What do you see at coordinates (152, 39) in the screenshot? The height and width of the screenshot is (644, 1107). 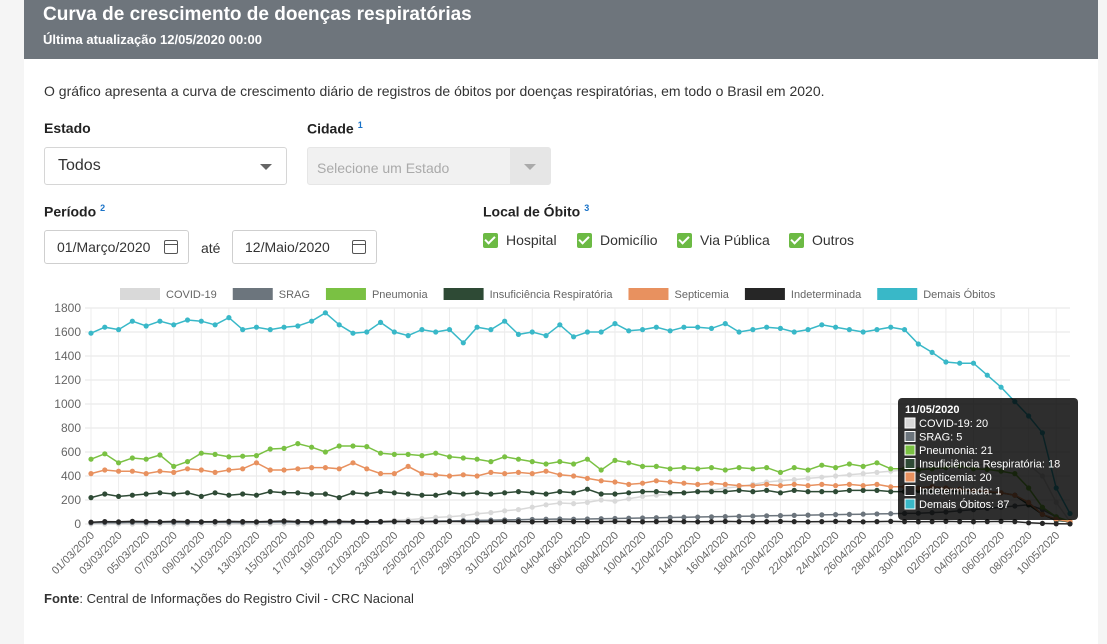 I see `last-update: Última atualização 12/05/2020 00:00` at bounding box center [152, 39].